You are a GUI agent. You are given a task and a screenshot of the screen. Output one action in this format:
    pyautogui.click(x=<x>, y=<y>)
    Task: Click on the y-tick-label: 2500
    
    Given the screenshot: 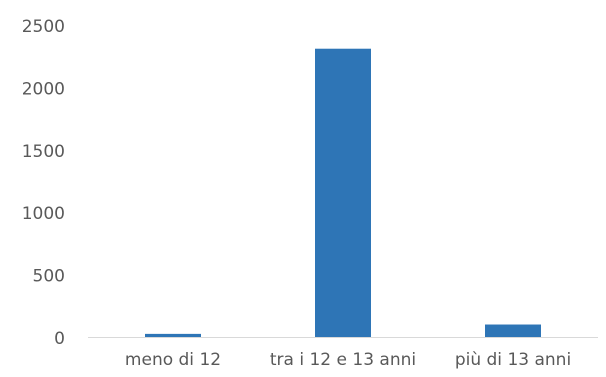 What is the action you would take?
    pyautogui.click(x=43, y=27)
    